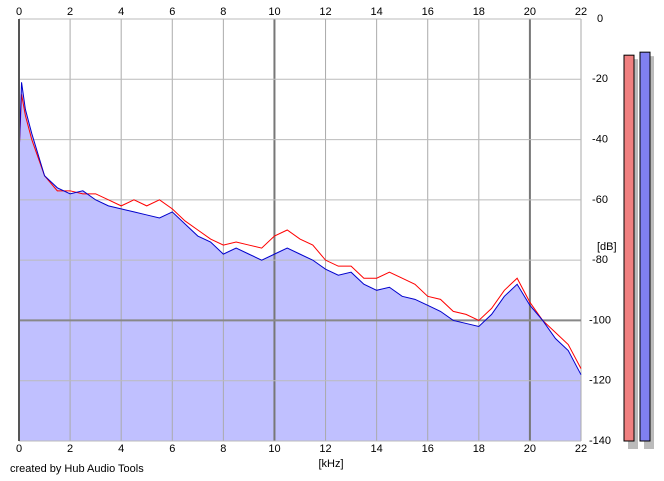  I want to click on y-tick-label: 0, so click(600, 19).